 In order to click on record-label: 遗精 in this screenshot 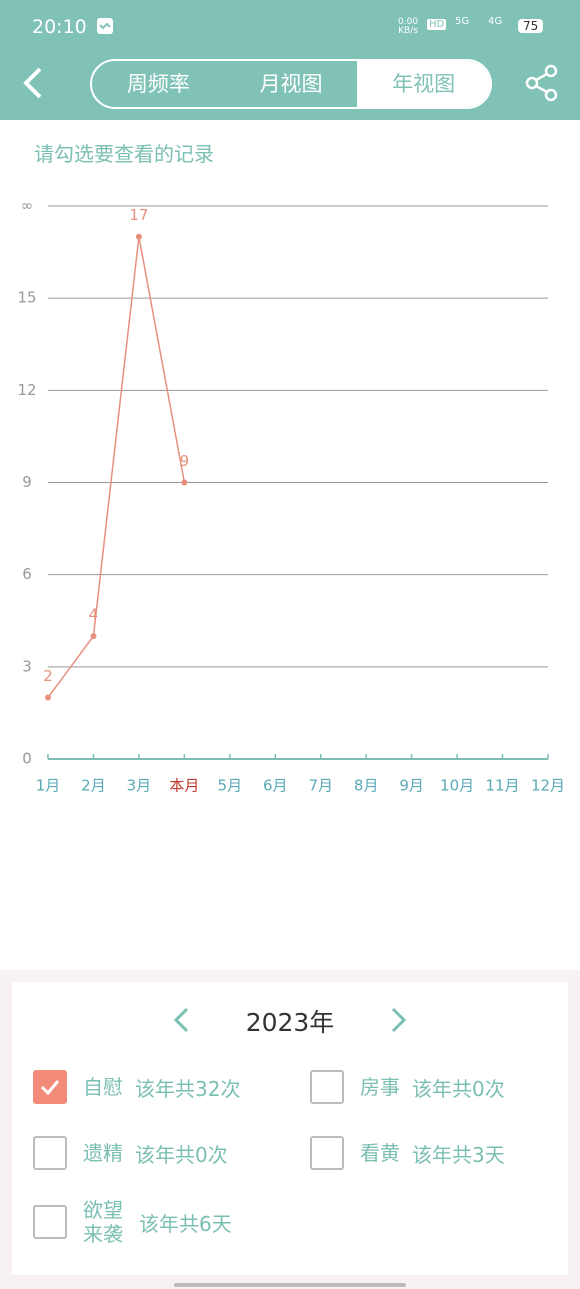, I will do `click(103, 1153)`.